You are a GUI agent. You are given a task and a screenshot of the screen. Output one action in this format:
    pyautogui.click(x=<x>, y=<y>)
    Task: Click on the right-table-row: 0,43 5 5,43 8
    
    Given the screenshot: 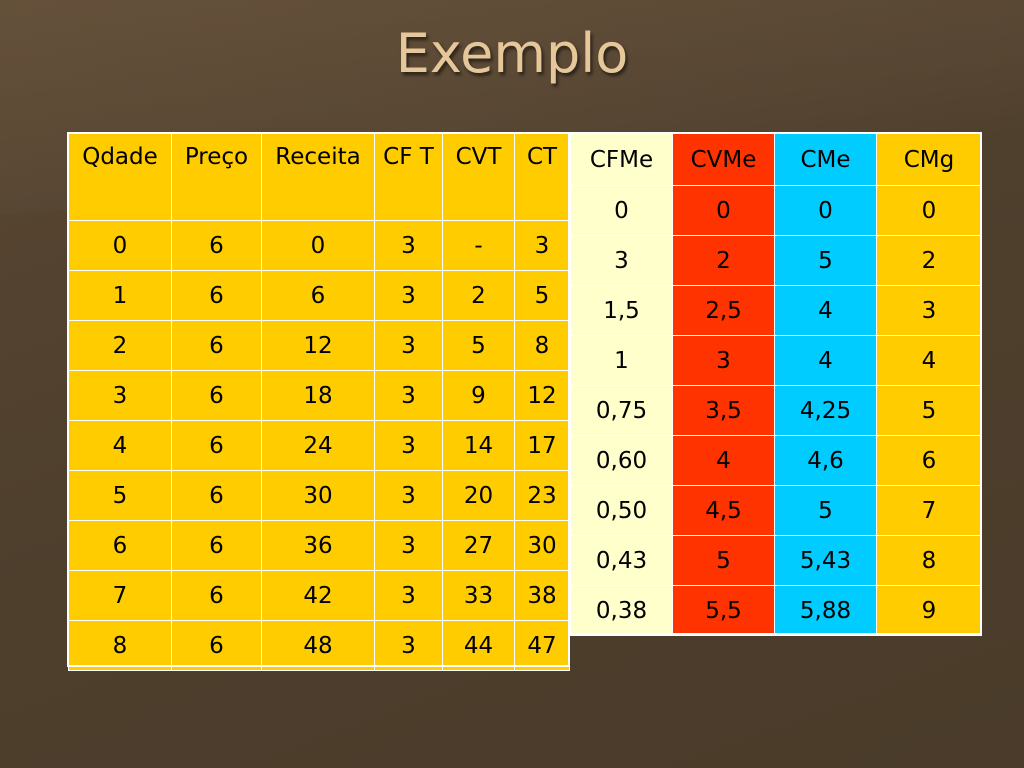 What is the action you would take?
    pyautogui.click(x=776, y=560)
    